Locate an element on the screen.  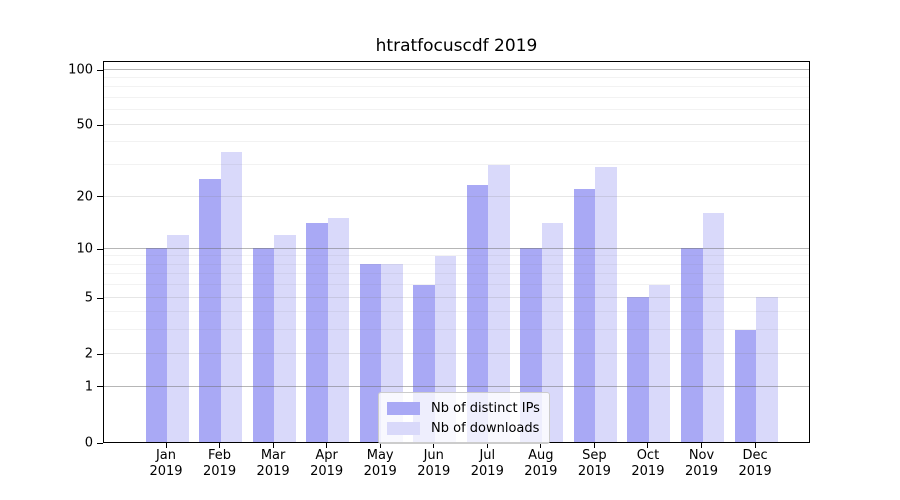
x-tick-label: Jun 2019 is located at coordinates (434, 464).